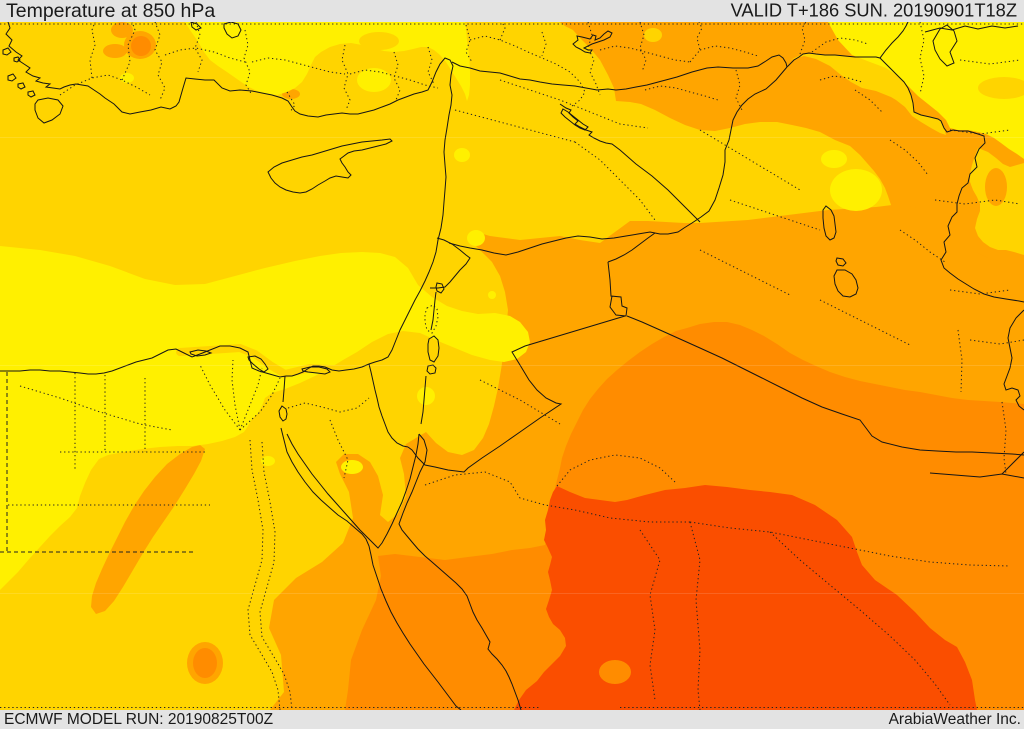  I want to click on svg-text: ArabiaWeather Inc., so click(955, 719).